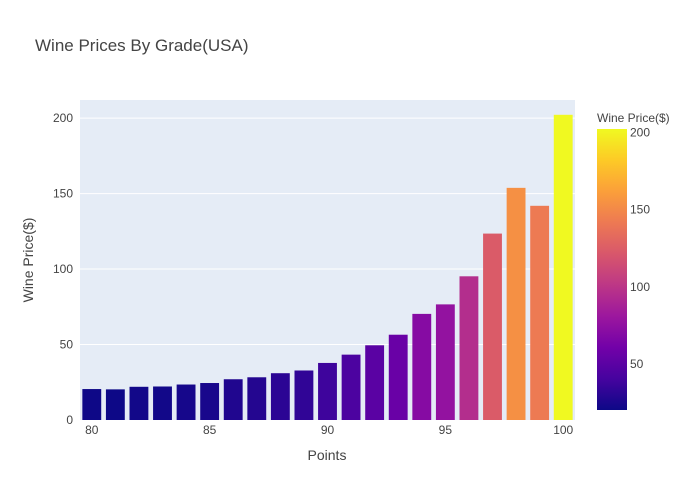  I want to click on x-axis-ticks: 80 85 90 95 100, so click(329, 430).